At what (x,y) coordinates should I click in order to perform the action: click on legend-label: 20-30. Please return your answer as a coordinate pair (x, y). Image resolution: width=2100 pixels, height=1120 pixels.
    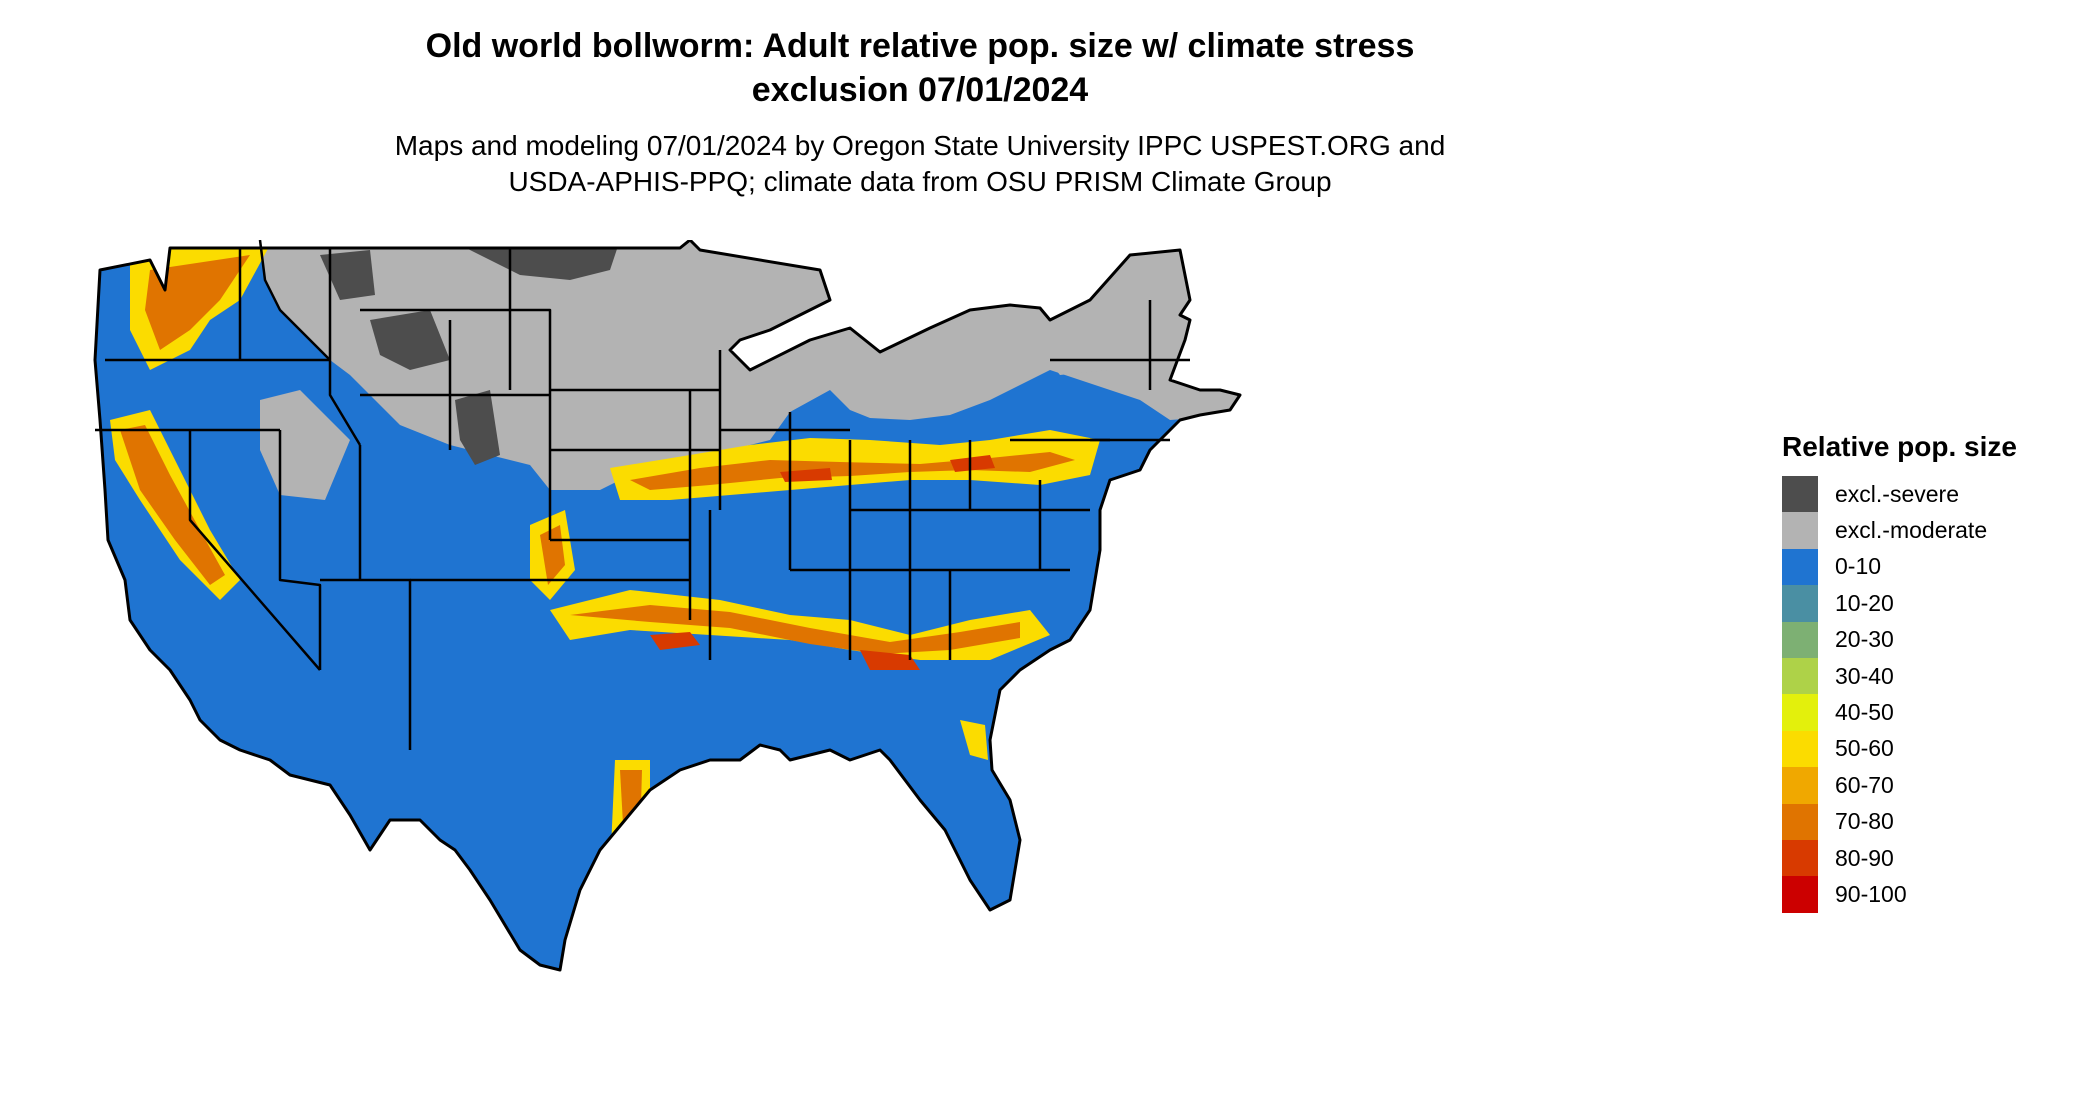
    Looking at the image, I should click on (1864, 639).